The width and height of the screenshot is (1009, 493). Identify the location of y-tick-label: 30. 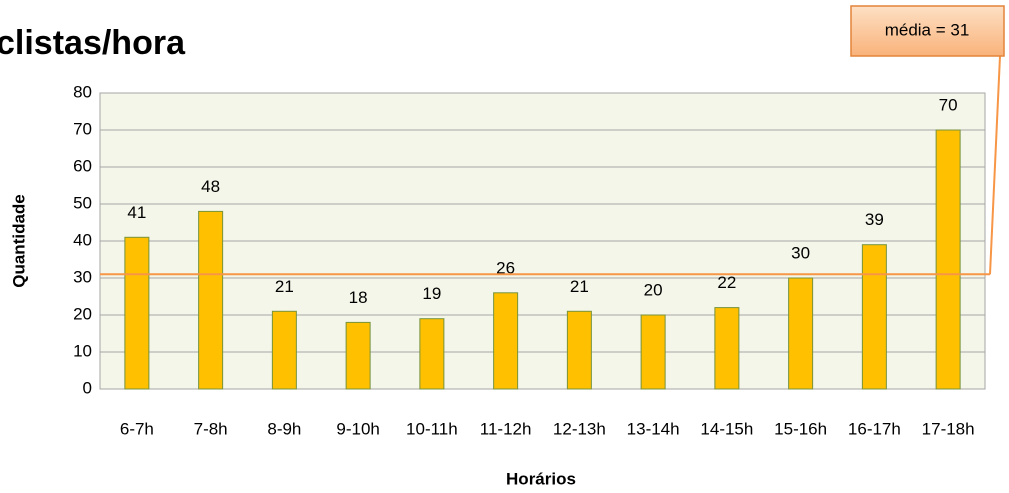
(82, 276).